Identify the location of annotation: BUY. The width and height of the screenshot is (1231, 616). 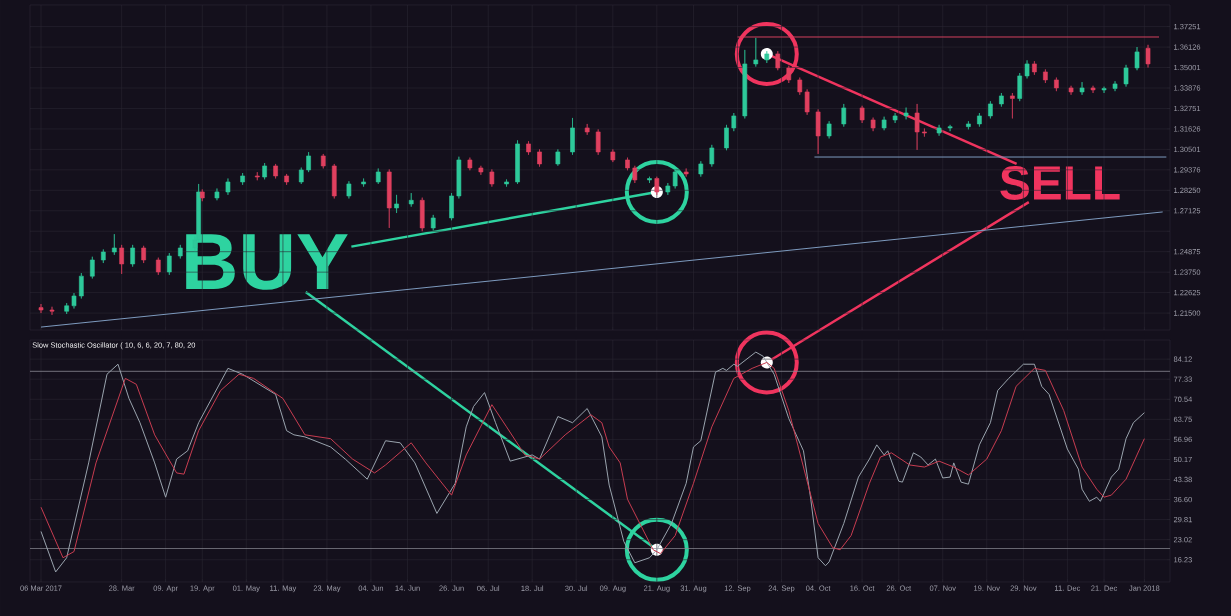
(267, 262).